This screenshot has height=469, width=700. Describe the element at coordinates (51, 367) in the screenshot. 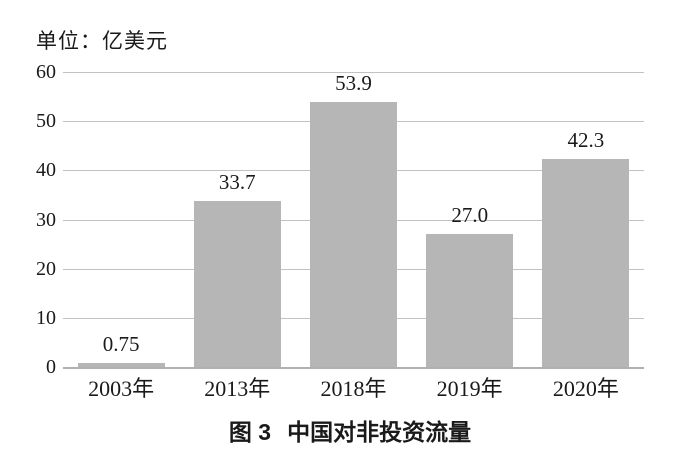

I see `y-tick-label-0: 0` at that location.